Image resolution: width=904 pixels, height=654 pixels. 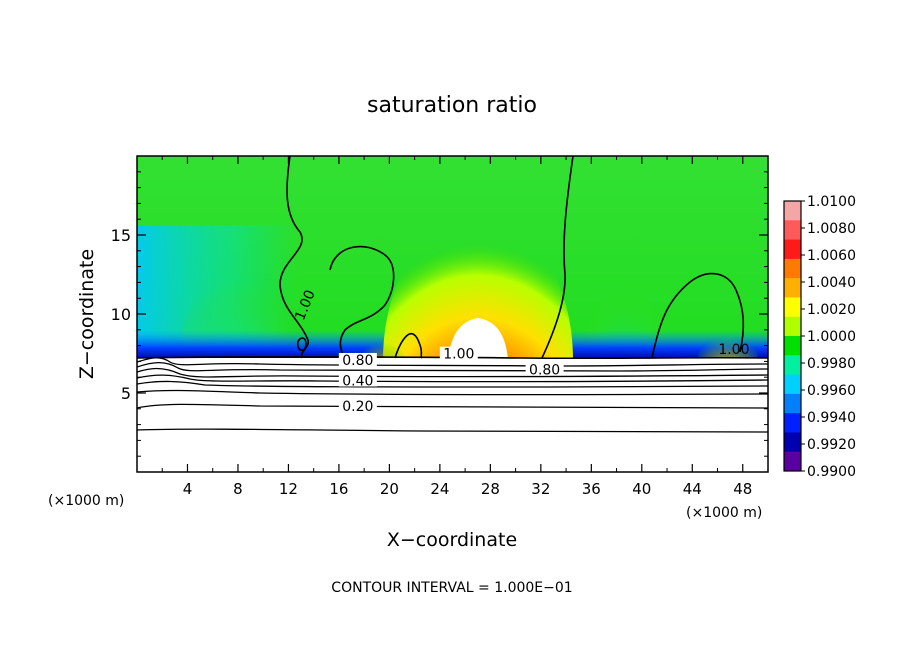 I want to click on contour-label: 0.20, so click(x=357, y=407).